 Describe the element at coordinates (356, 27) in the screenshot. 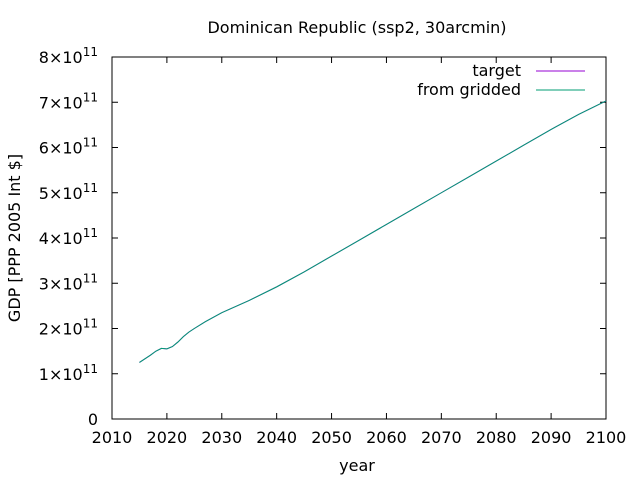

I see `chart-title: Dominican Republic (ssp2, 30arcmin)` at that location.